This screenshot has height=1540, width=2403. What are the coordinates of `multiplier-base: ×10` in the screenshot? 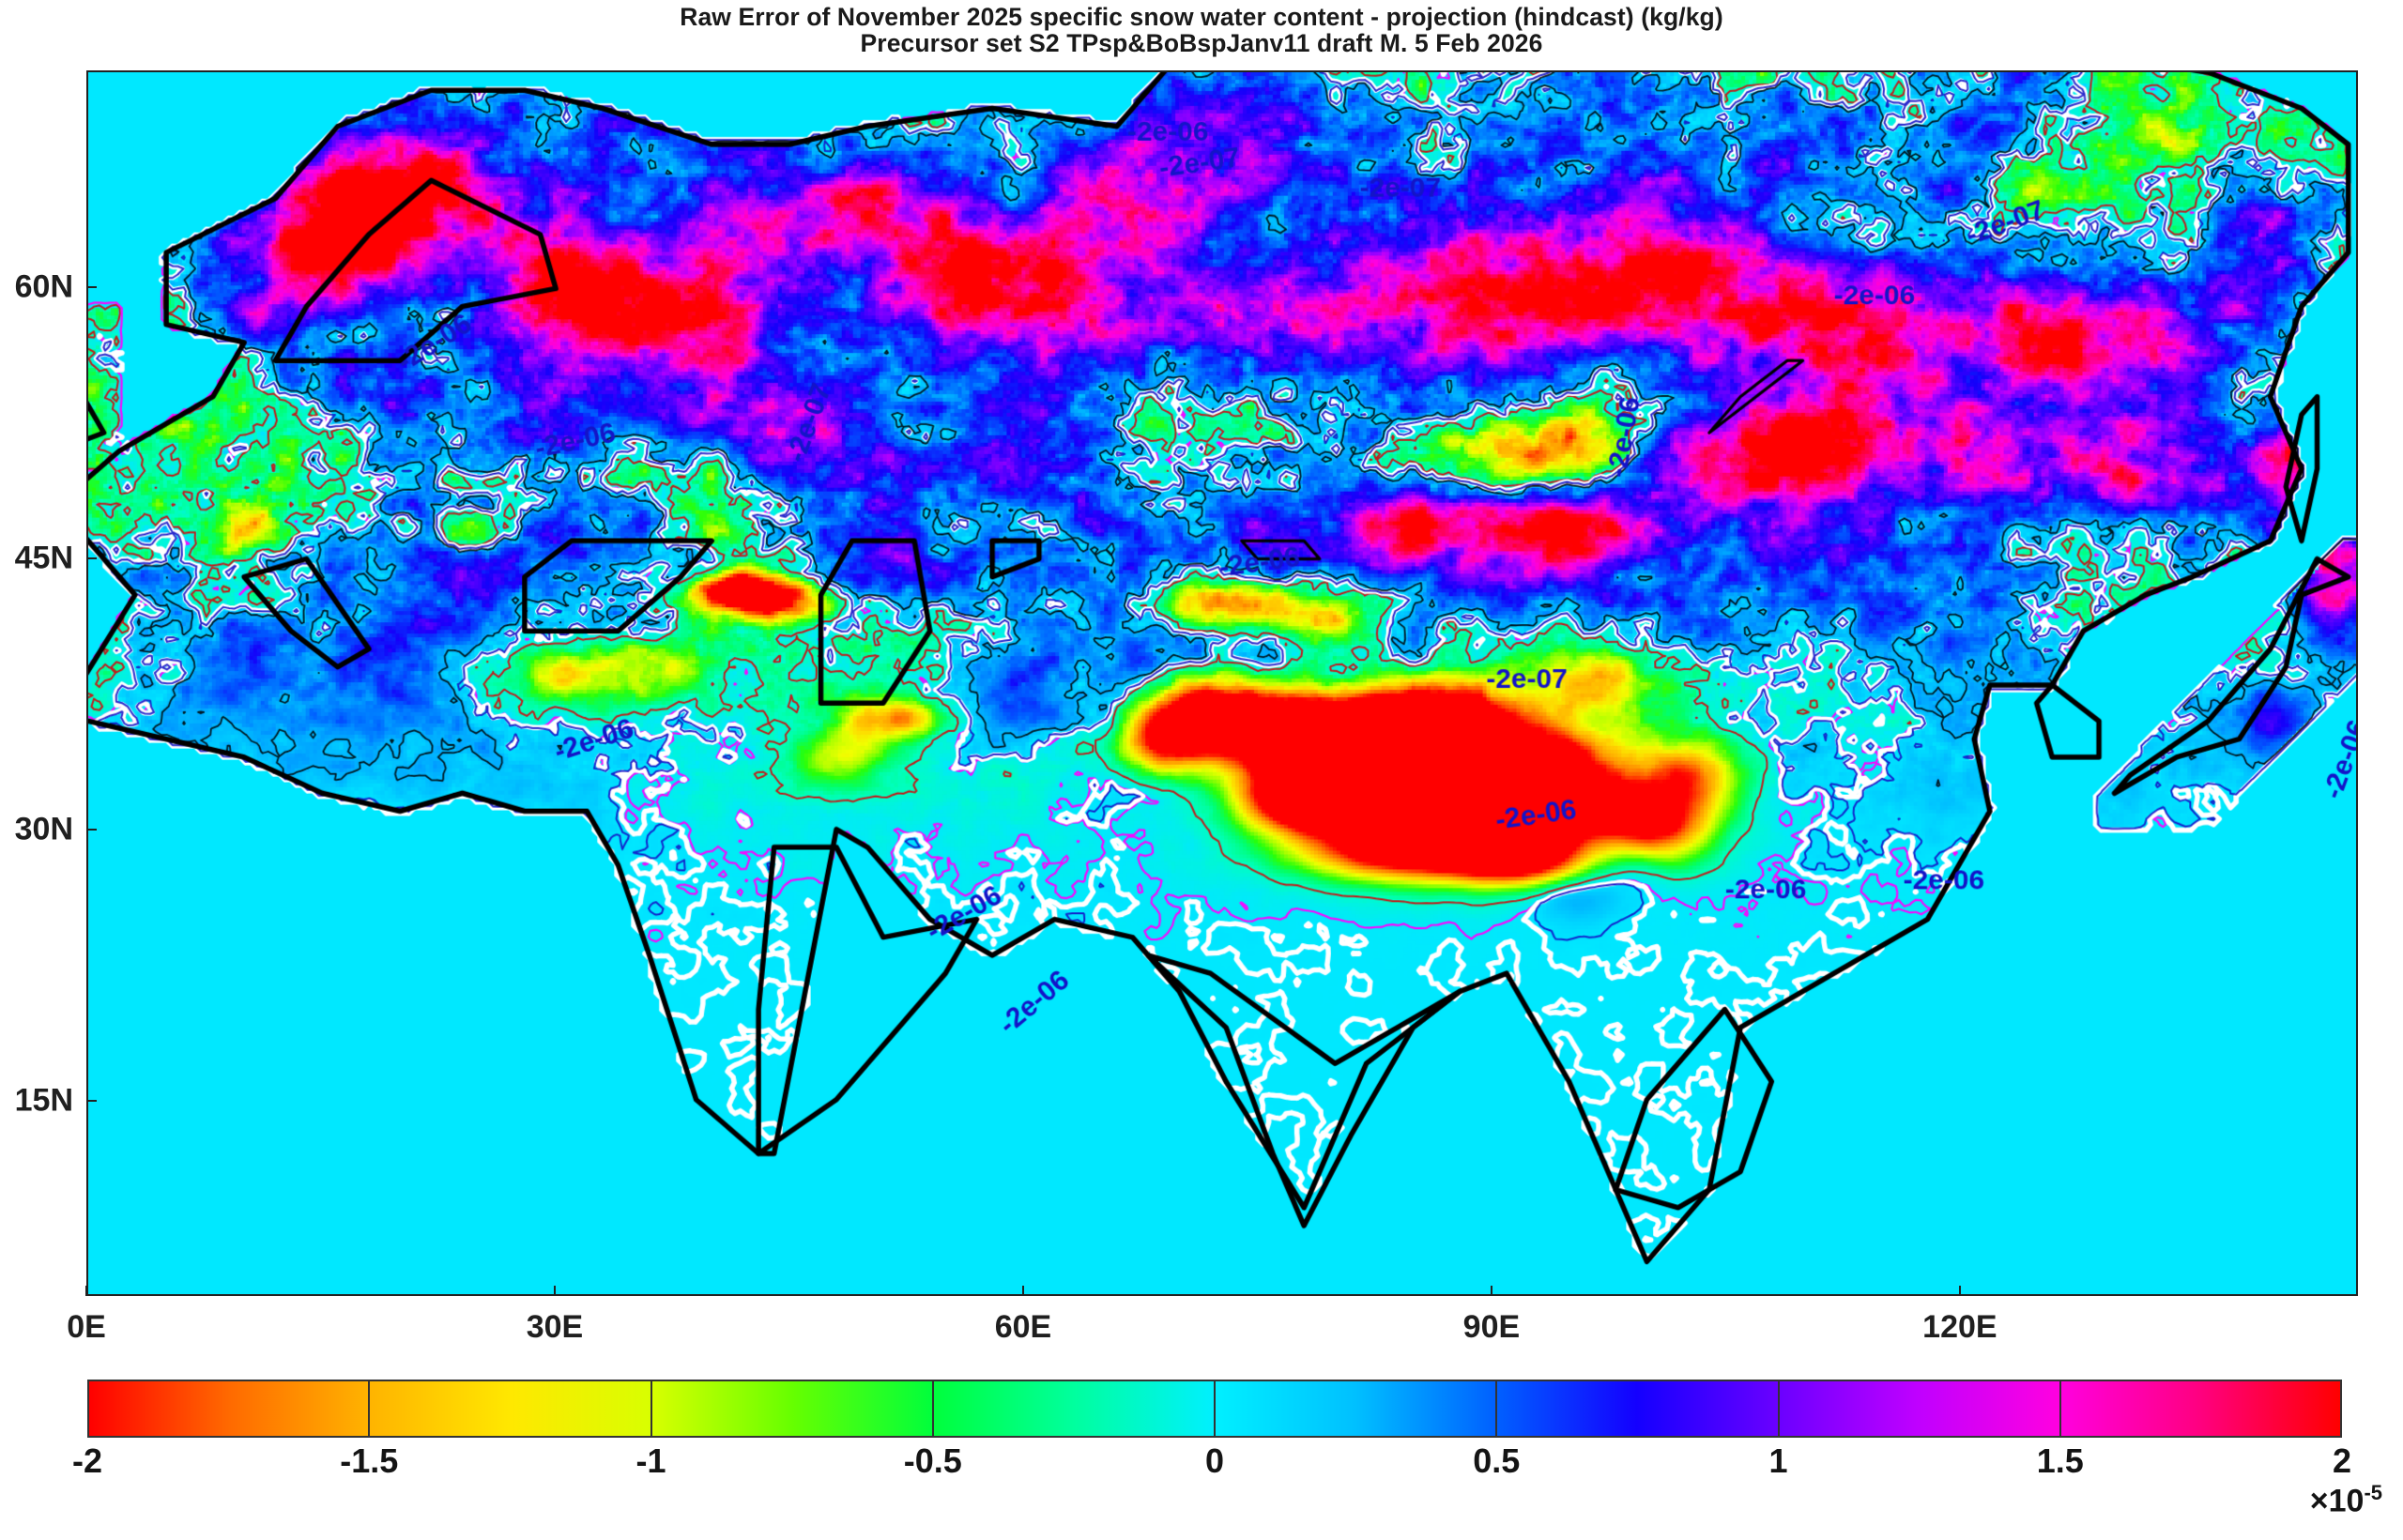 It's located at (2337, 1501).